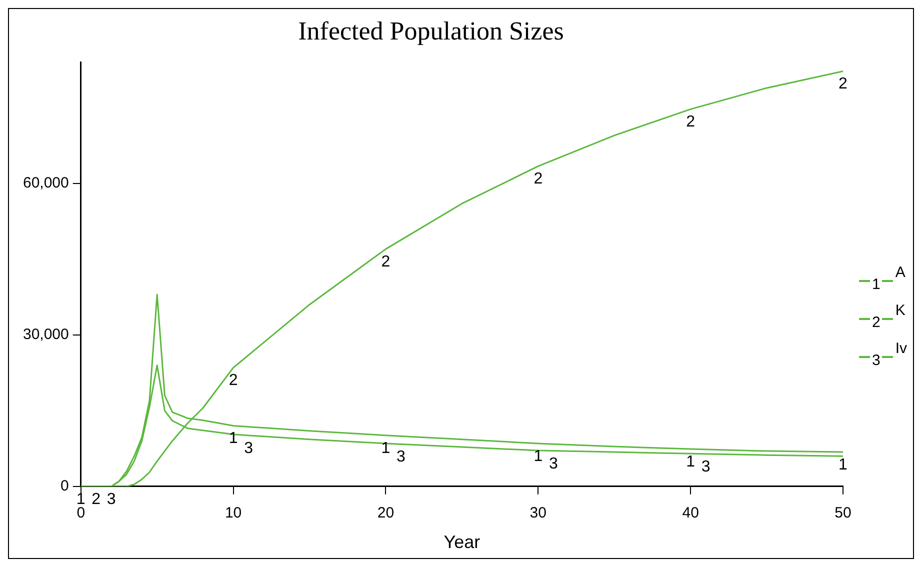 Image resolution: width=922 pixels, height=567 pixels. Describe the element at coordinates (385, 513) in the screenshot. I see `x-tick-label: 20` at that location.